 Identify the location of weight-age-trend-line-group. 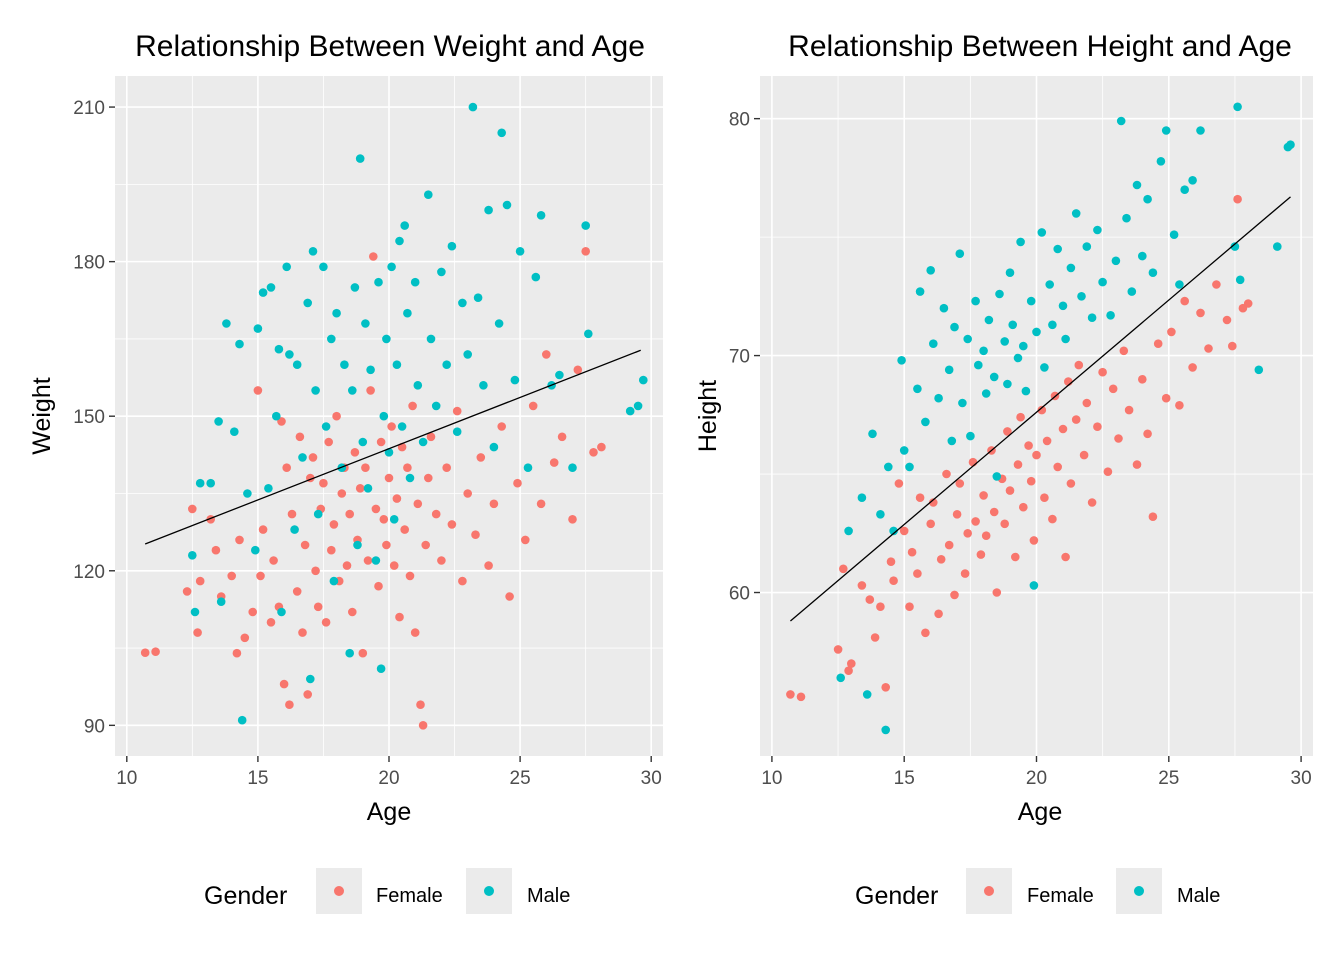
(392, 447).